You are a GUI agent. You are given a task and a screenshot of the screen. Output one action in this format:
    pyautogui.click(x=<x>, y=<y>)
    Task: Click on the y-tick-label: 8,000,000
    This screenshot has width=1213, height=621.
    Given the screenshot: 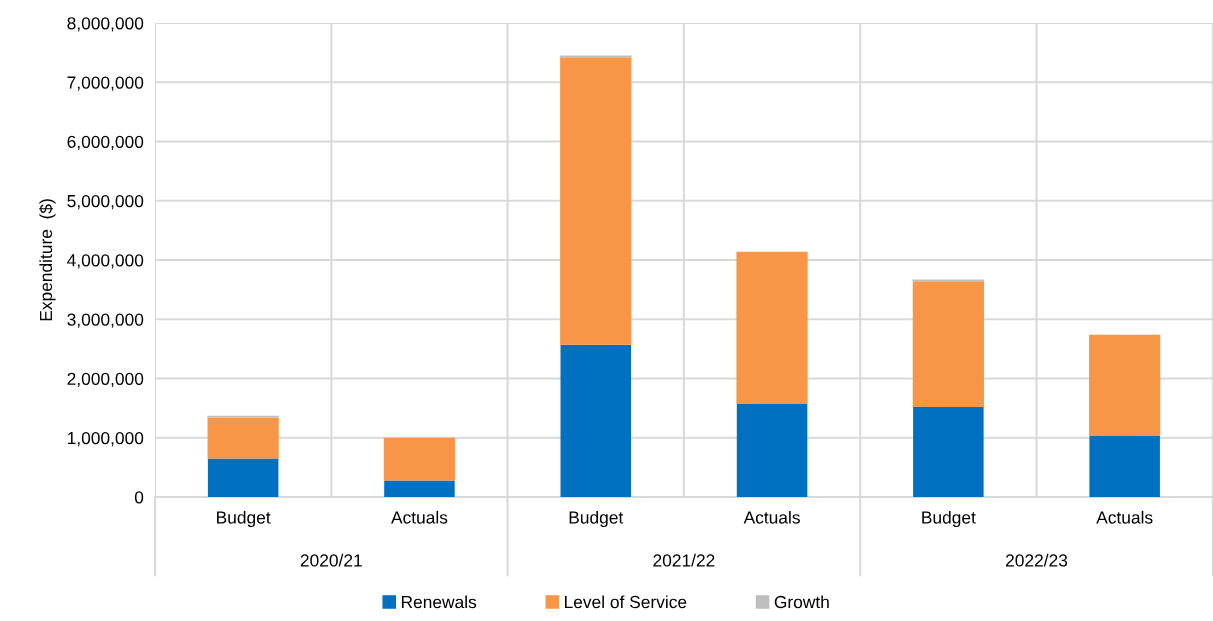 What is the action you would take?
    pyautogui.click(x=105, y=24)
    